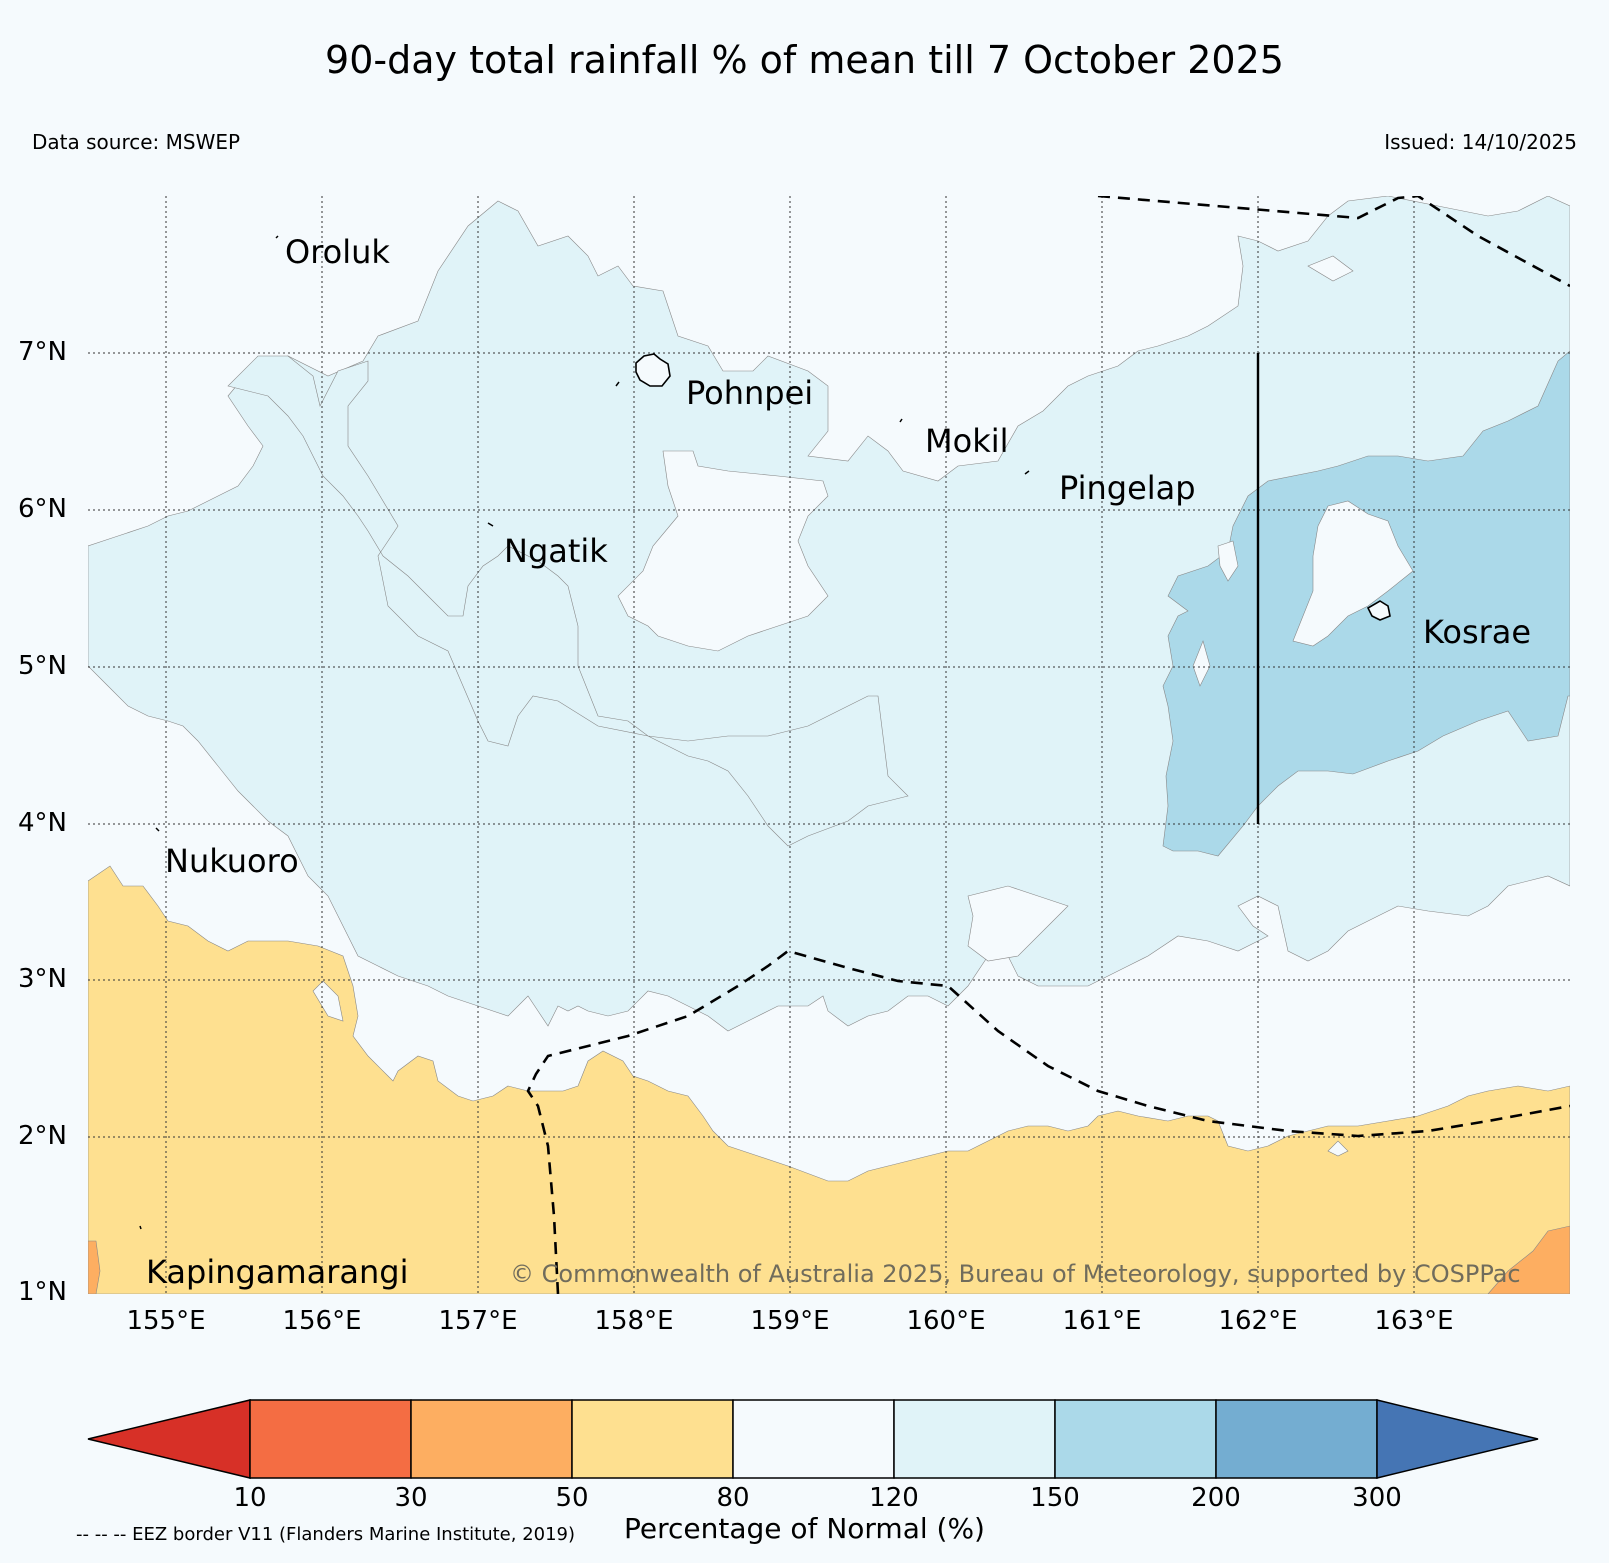  Describe the element at coordinates (136, 142) in the screenshot. I see `data-source: Data source: MSWEP` at that location.